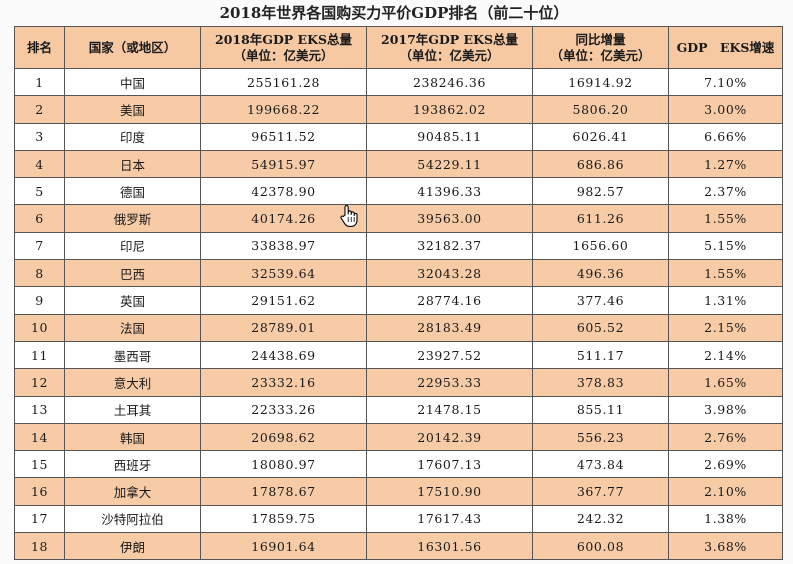 This screenshot has width=793, height=564. I want to click on growth-cell: 496.36, so click(600, 273).